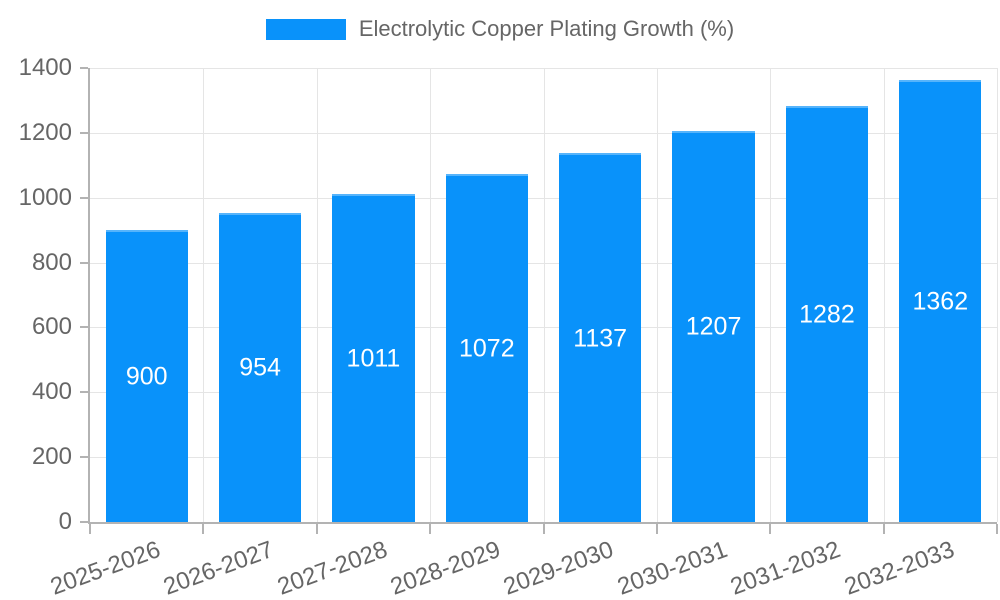 Image resolution: width=1000 pixels, height=600 pixels. What do you see at coordinates (332, 568) in the screenshot?
I see `x-axis-tick-label: 2027-2028` at bounding box center [332, 568].